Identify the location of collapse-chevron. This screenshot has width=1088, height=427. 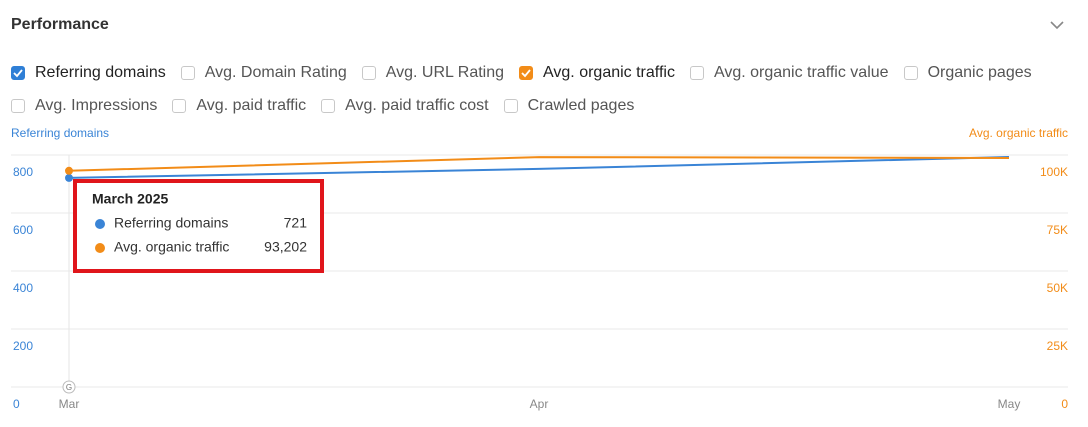
(1057, 25).